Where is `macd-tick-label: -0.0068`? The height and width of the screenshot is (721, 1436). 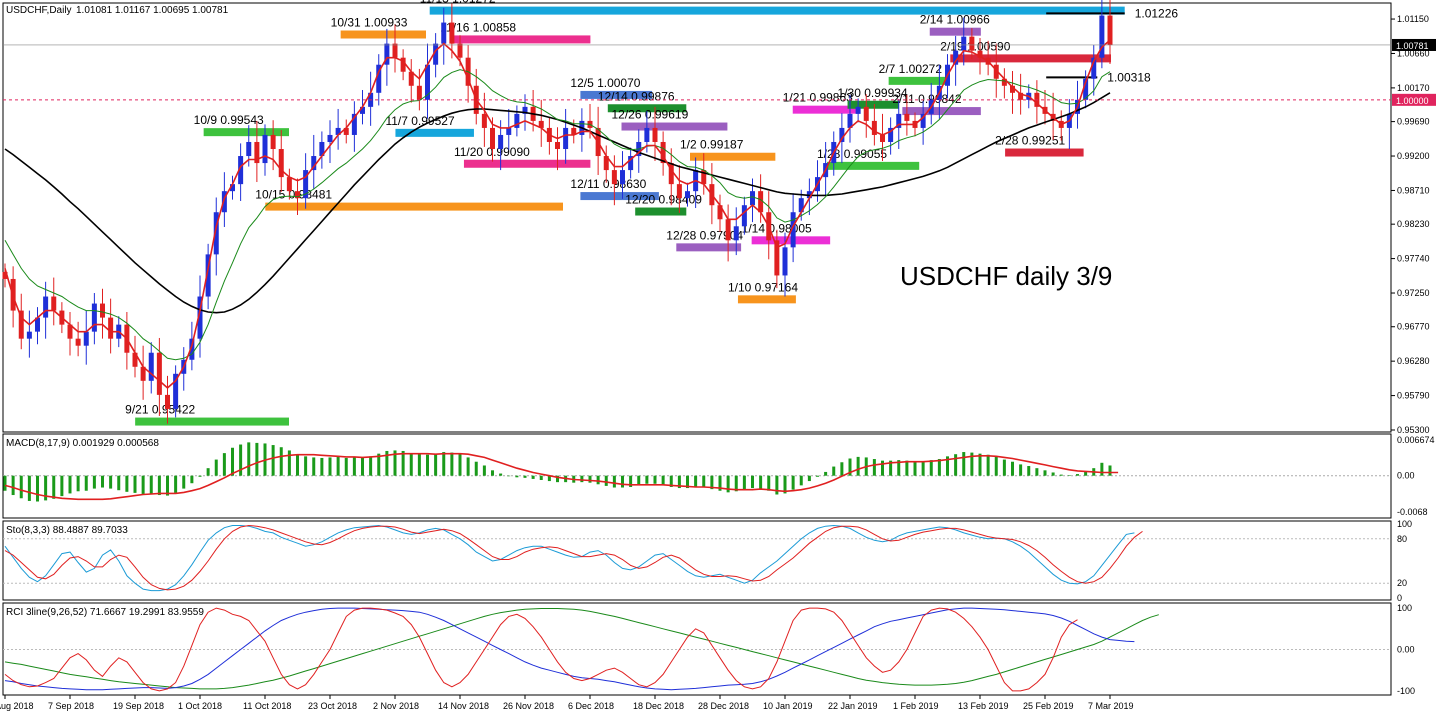
macd-tick-label: -0.0068 is located at coordinates (1412, 512).